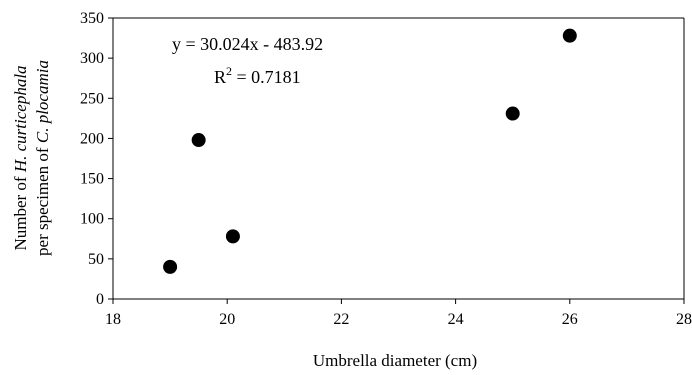 This screenshot has width=692, height=375. What do you see at coordinates (92, 179) in the screenshot?
I see `y-tick-label: 150` at bounding box center [92, 179].